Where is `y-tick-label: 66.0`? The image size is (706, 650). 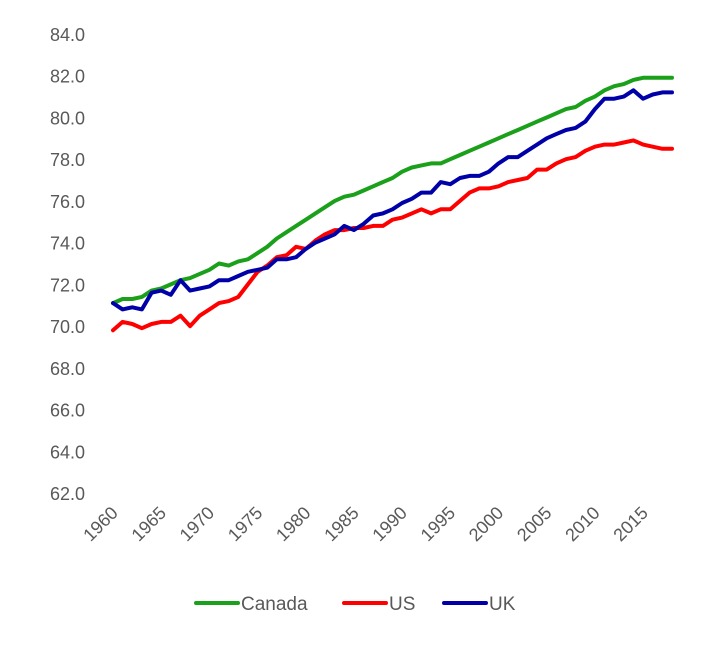 y-tick-label: 66.0 is located at coordinates (67, 411).